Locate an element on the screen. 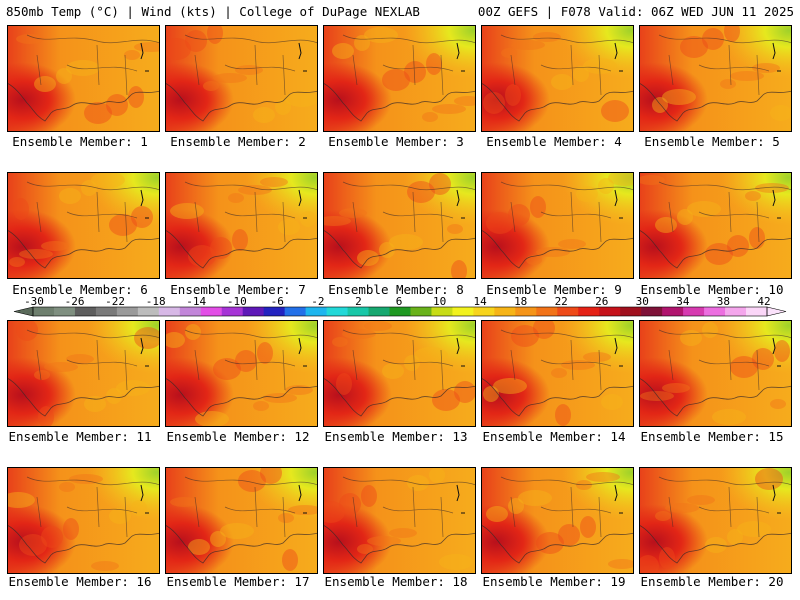 This screenshot has width=800, height=600. ensemble-panel: Ensemble Member: 12 is located at coordinates (238, 382).